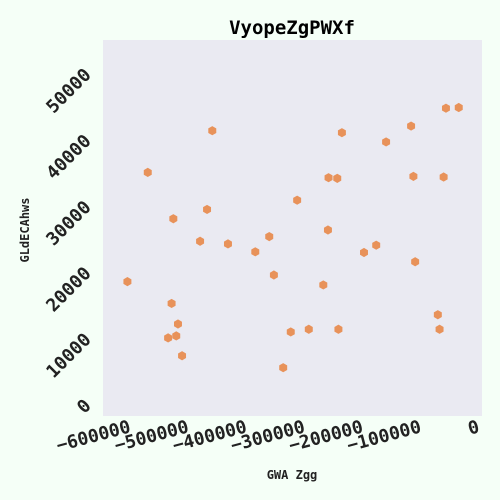 This screenshot has width=500, height=500. Describe the element at coordinates (292, 475) in the screenshot. I see `x-axis-label: GWA Zgg` at that location.